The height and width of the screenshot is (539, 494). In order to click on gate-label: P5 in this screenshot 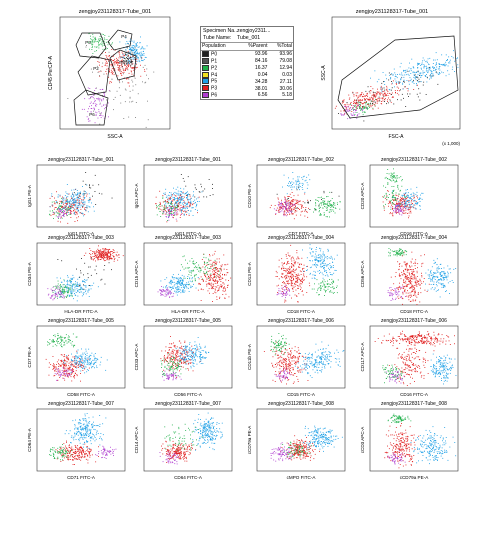, I will do `click(122, 62)`.